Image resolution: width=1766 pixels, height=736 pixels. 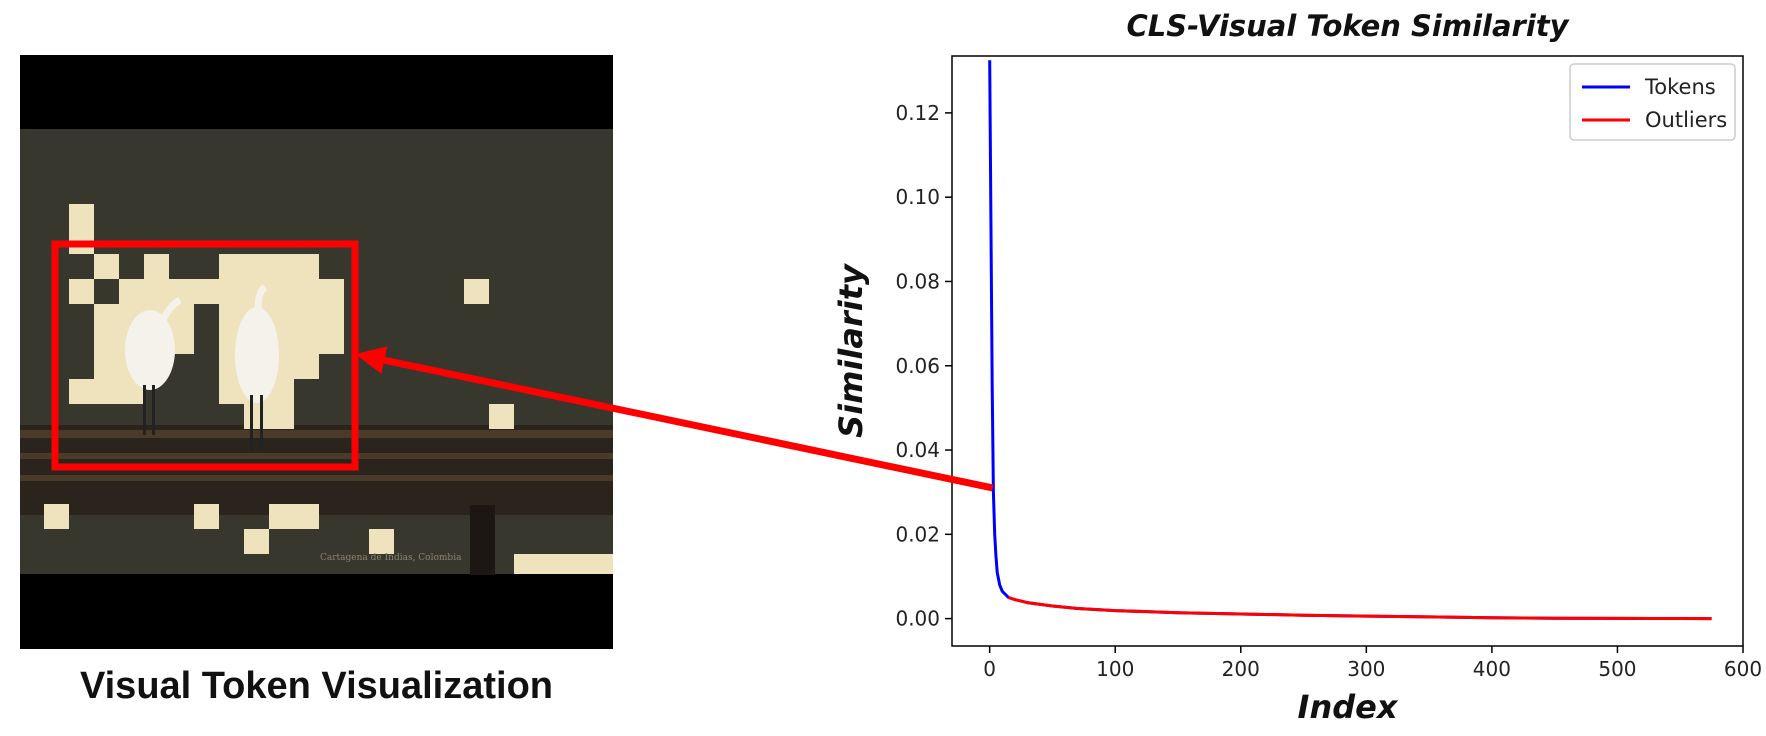 I want to click on x-axis: 0 100 200 300 400 500 600, so click(x=1372, y=663).